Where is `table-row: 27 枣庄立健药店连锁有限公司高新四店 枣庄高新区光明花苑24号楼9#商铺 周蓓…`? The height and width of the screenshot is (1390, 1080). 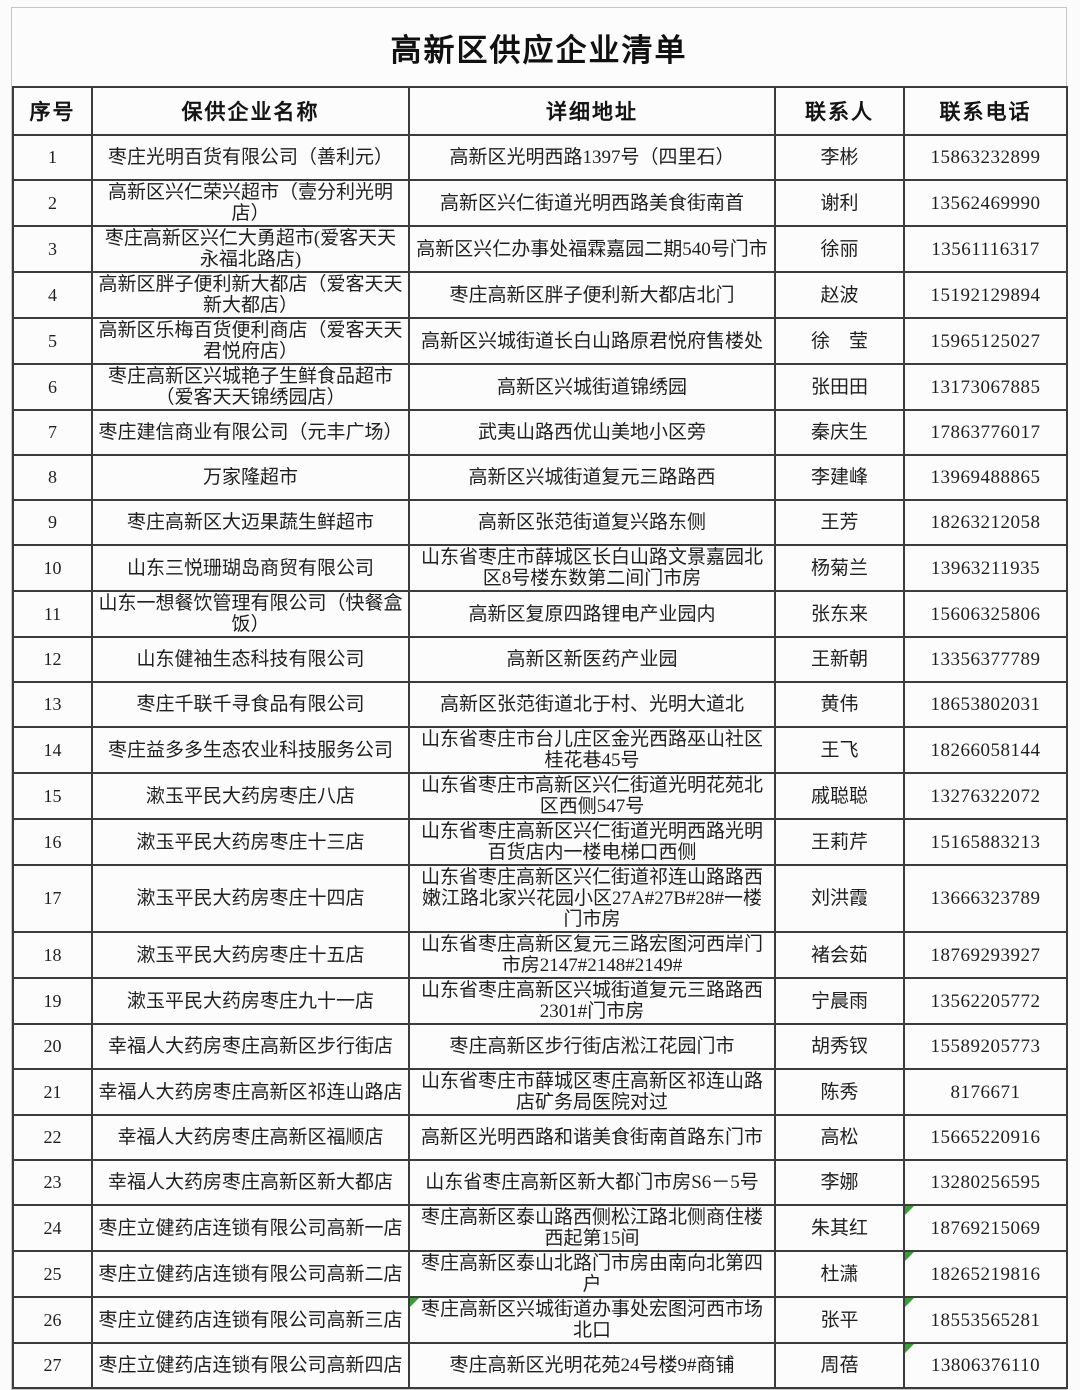 table-row: 27 枣庄立健药店连锁有限公司高新四店 枣庄高新区光明花苑24号楼9#商铺 周蓓… is located at coordinates (540, 1365).